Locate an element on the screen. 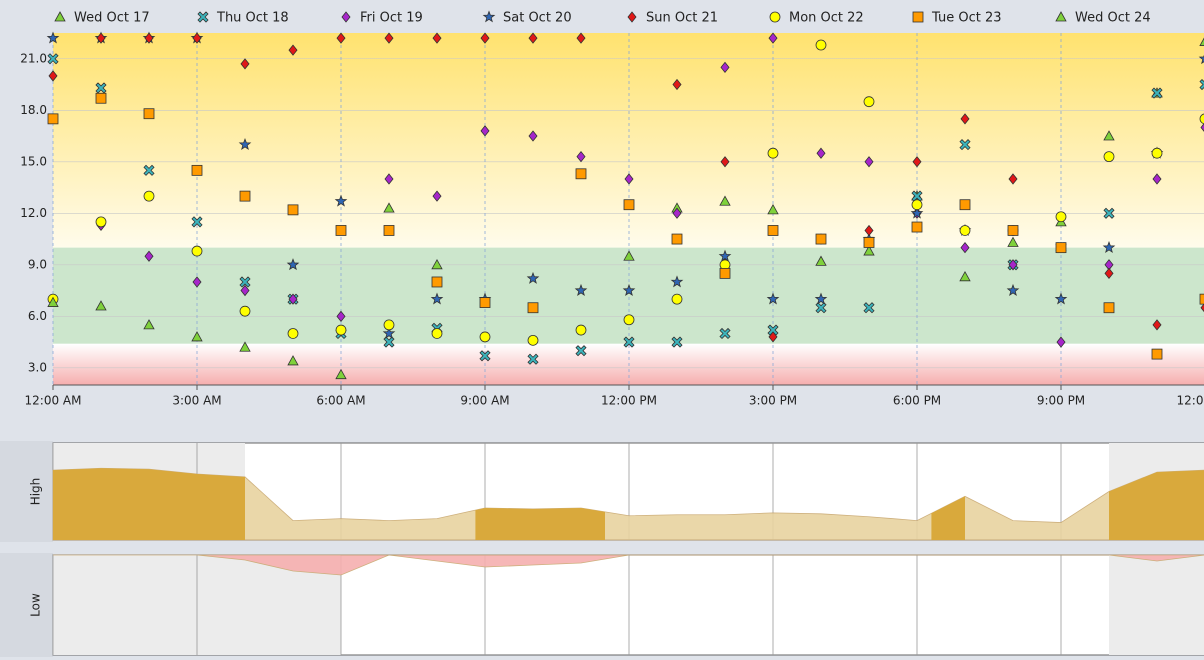 The height and width of the screenshot is (660, 1204). x-tick-label: 6:00 PM is located at coordinates (917, 401).